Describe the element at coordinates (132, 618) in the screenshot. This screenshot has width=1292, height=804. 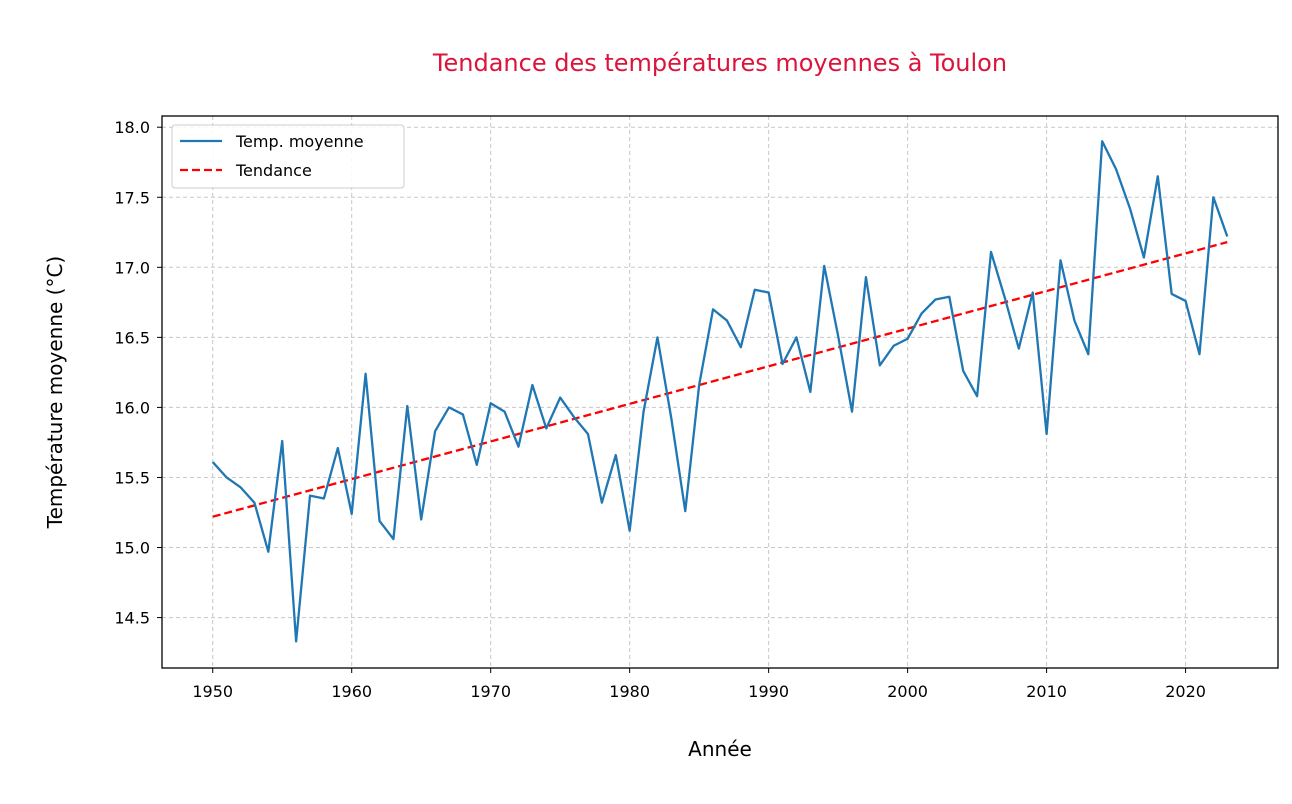
I see `y-tick-label: 14.5` at that location.